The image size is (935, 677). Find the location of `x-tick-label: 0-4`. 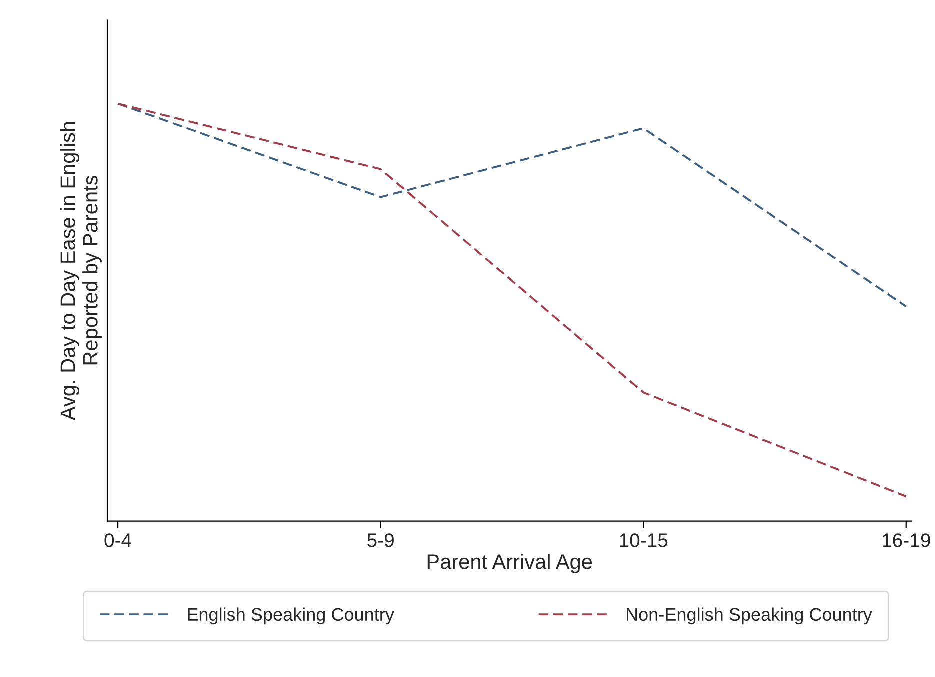

x-tick-label: 0-4 is located at coordinates (118, 541).